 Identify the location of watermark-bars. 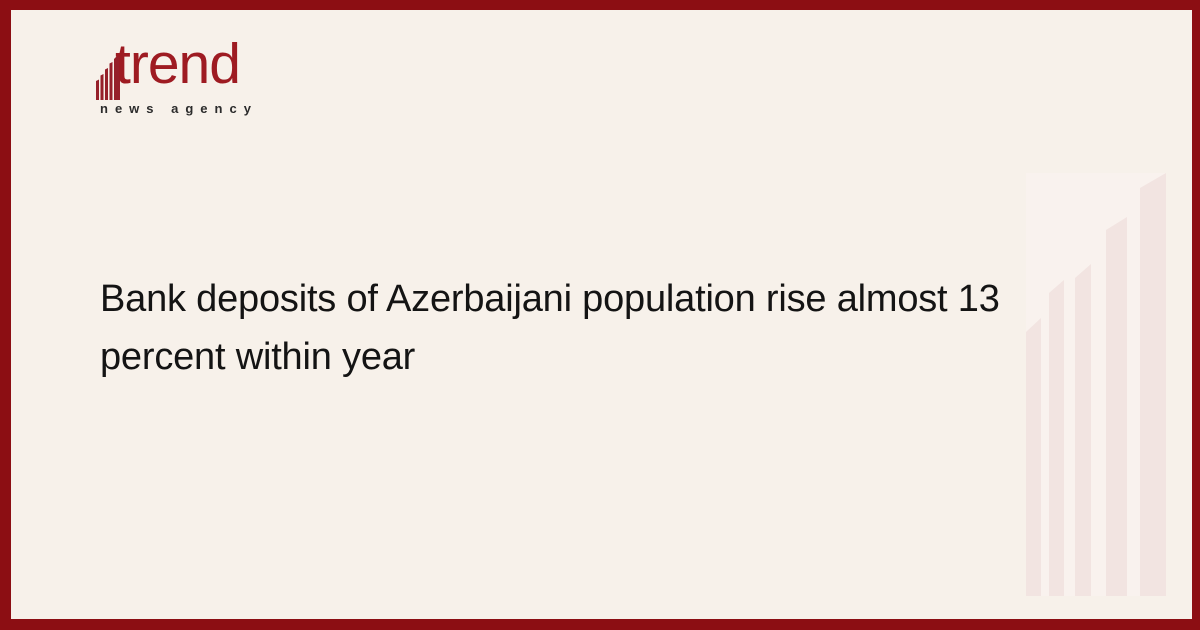
(1096, 384).